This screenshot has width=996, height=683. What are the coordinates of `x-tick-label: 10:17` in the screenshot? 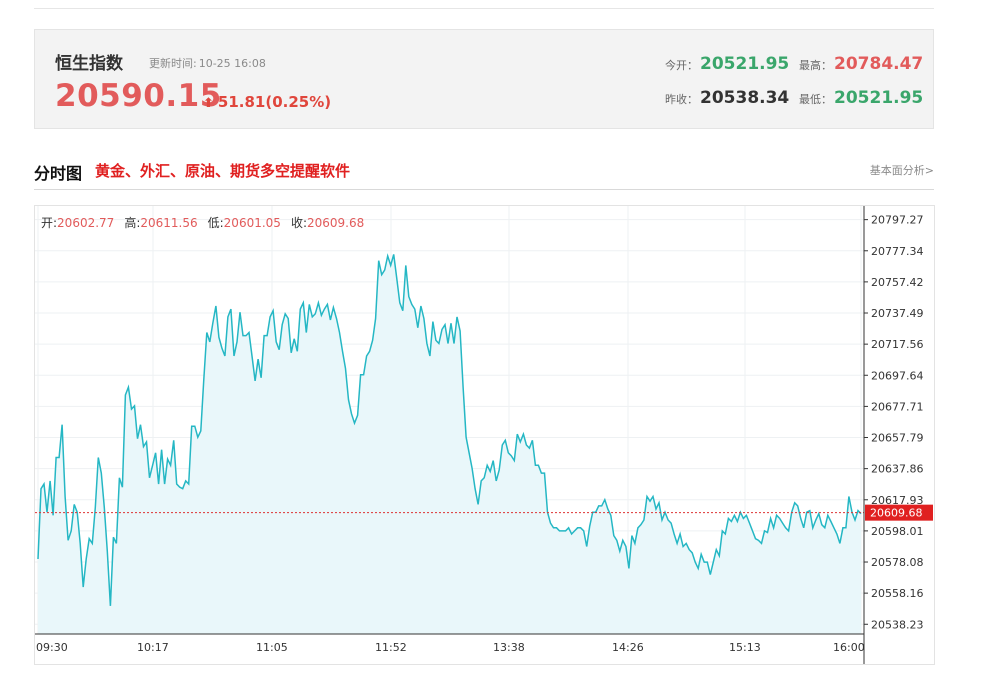 It's located at (153, 647).